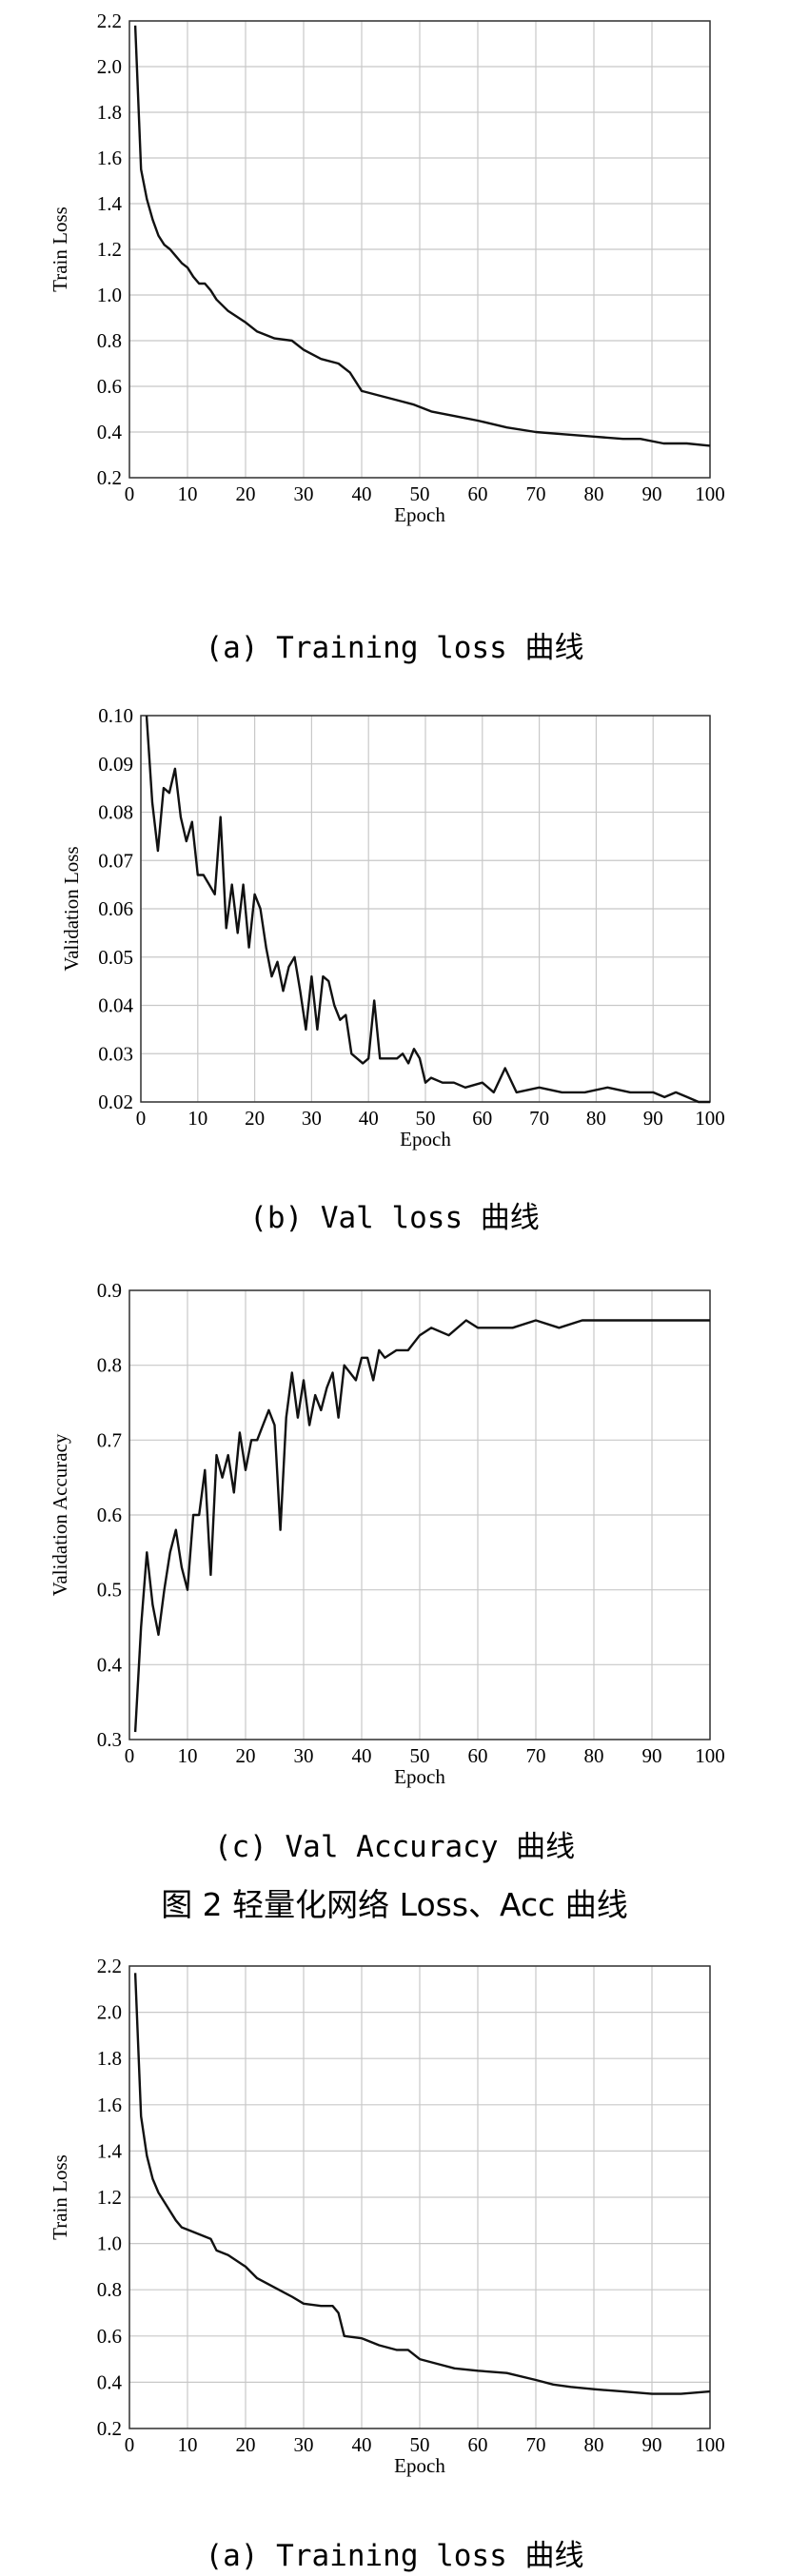 This screenshot has height=2576, width=789. Describe the element at coordinates (109, 1290) in the screenshot. I see `y-tick-label: 0.9` at that location.